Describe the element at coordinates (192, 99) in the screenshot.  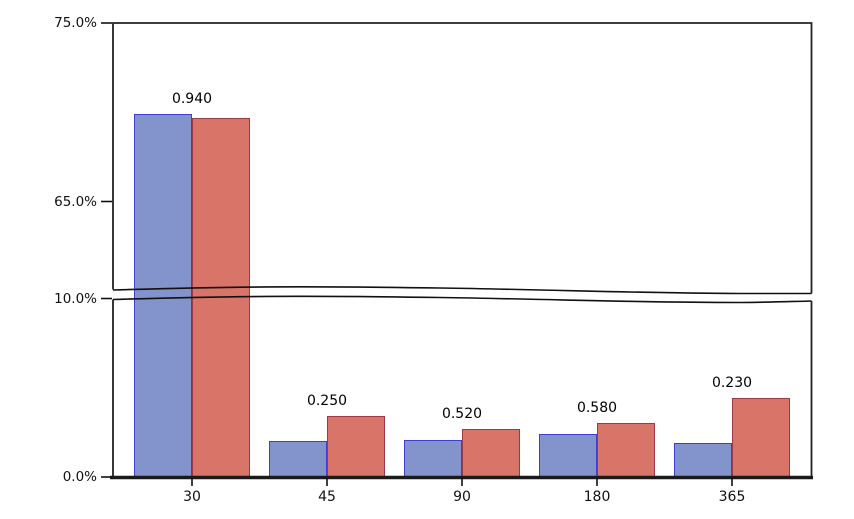
I see `value-label-30: 0.940` at that location.